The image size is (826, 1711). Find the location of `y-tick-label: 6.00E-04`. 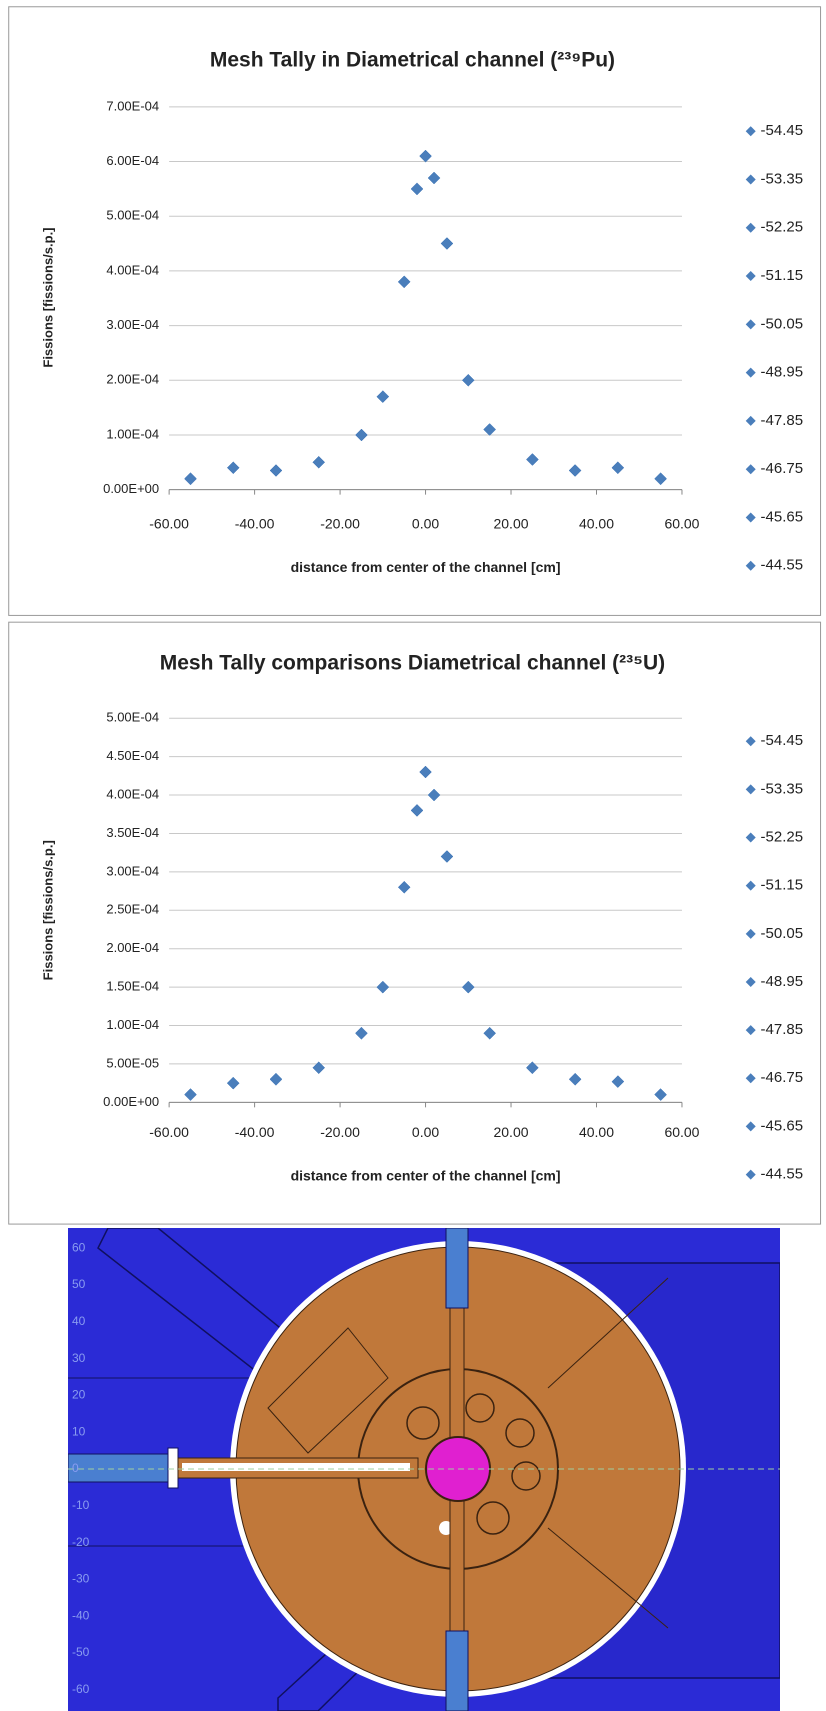

y-tick-label: 6.00E-04 is located at coordinates (132, 160).